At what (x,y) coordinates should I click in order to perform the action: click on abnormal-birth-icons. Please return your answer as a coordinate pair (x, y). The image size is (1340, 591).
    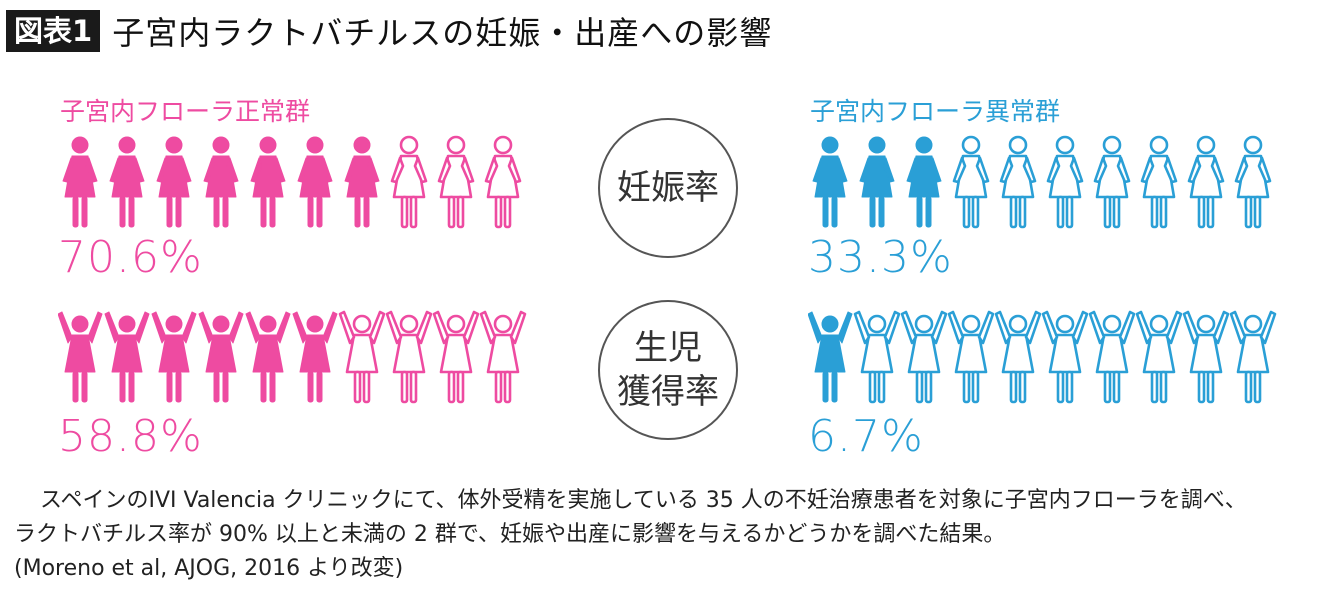
    Looking at the image, I should click on (1042, 357).